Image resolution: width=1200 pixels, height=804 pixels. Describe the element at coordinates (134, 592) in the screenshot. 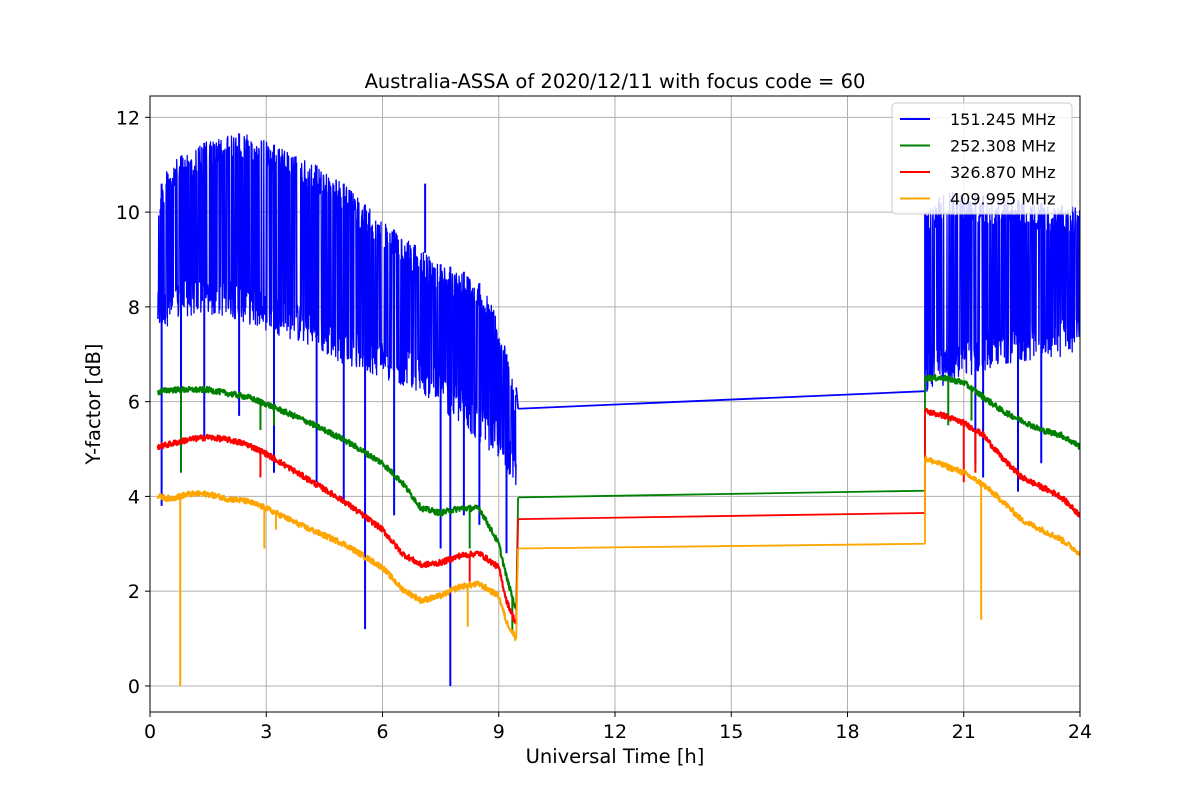

I see `y-tick-label: 2` at that location.